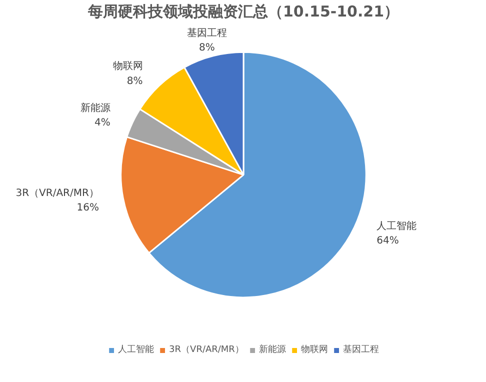 The image size is (486, 382). I want to click on slice-label: 新能源, so click(95, 108).